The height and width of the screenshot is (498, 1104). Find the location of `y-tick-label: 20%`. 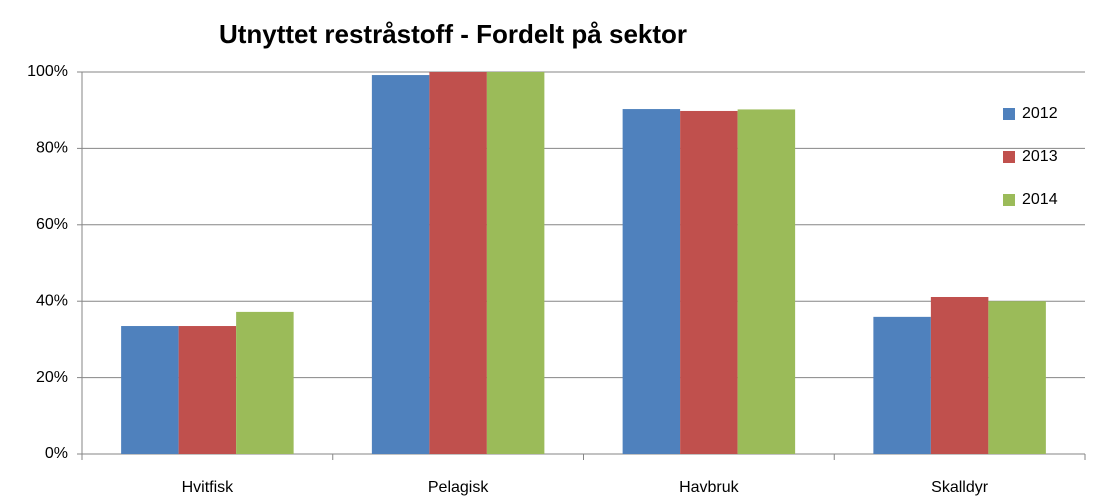

y-tick-label: 20% is located at coordinates (52, 377).